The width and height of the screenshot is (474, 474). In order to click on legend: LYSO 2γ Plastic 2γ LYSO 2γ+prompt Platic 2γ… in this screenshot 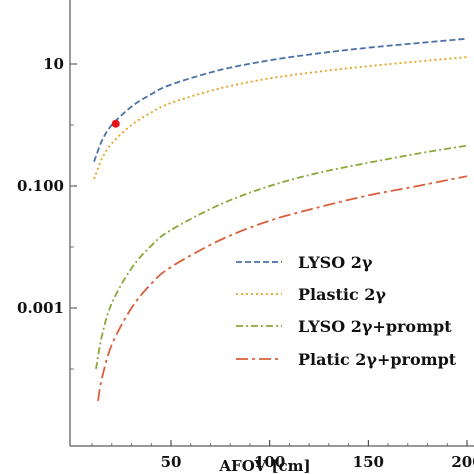, I will do `click(346, 311)`.